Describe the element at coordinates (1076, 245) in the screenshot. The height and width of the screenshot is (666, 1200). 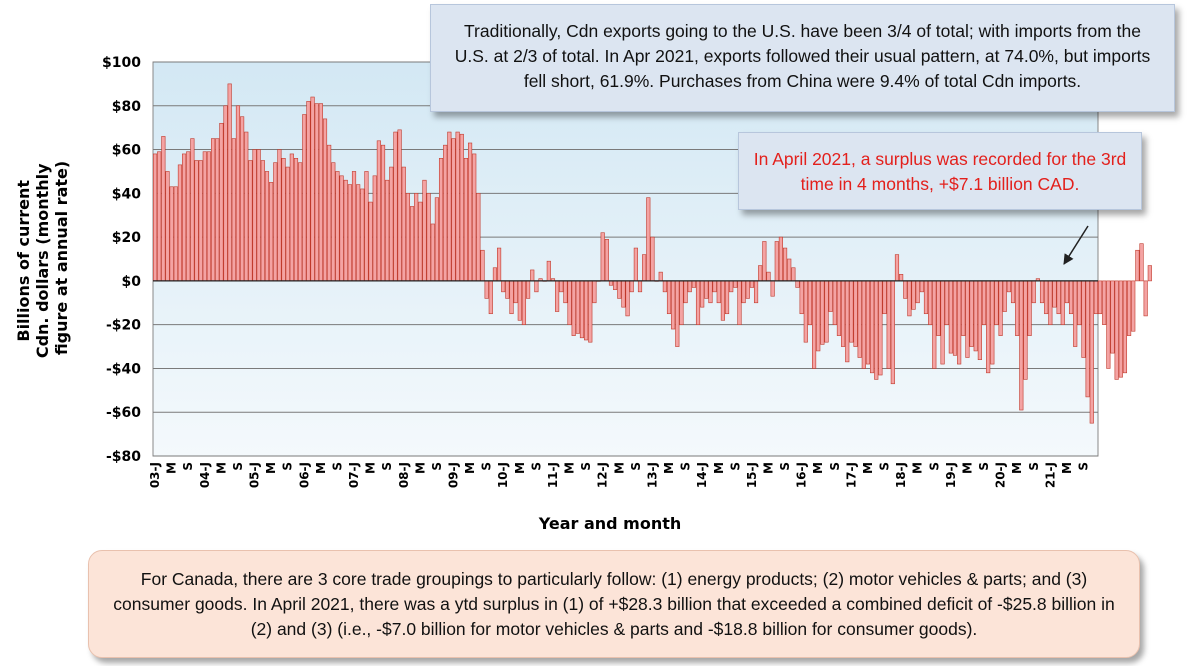
I see `surplus-arrow` at that location.